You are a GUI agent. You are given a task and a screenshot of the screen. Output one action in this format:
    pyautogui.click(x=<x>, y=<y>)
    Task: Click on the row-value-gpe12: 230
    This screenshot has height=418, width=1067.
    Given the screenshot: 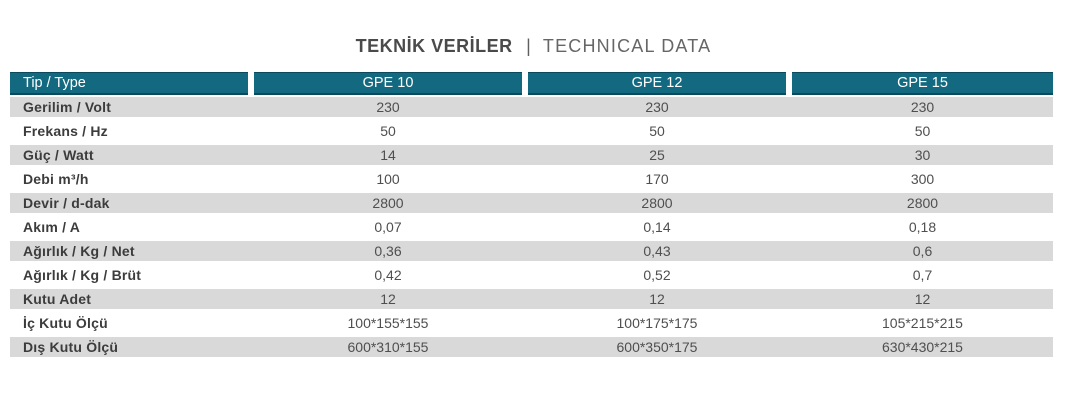 What is the action you would take?
    pyautogui.click(x=657, y=107)
    